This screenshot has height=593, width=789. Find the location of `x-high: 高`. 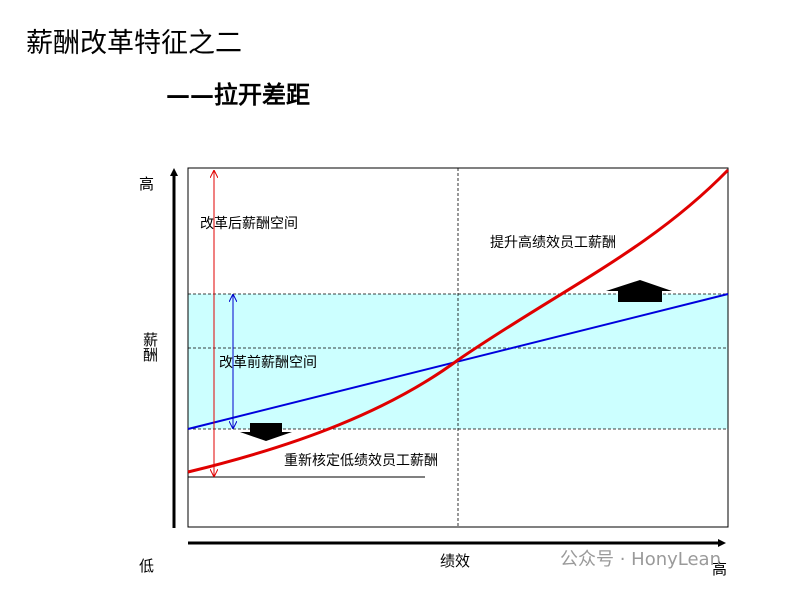

x-high: 高 is located at coordinates (719, 569).